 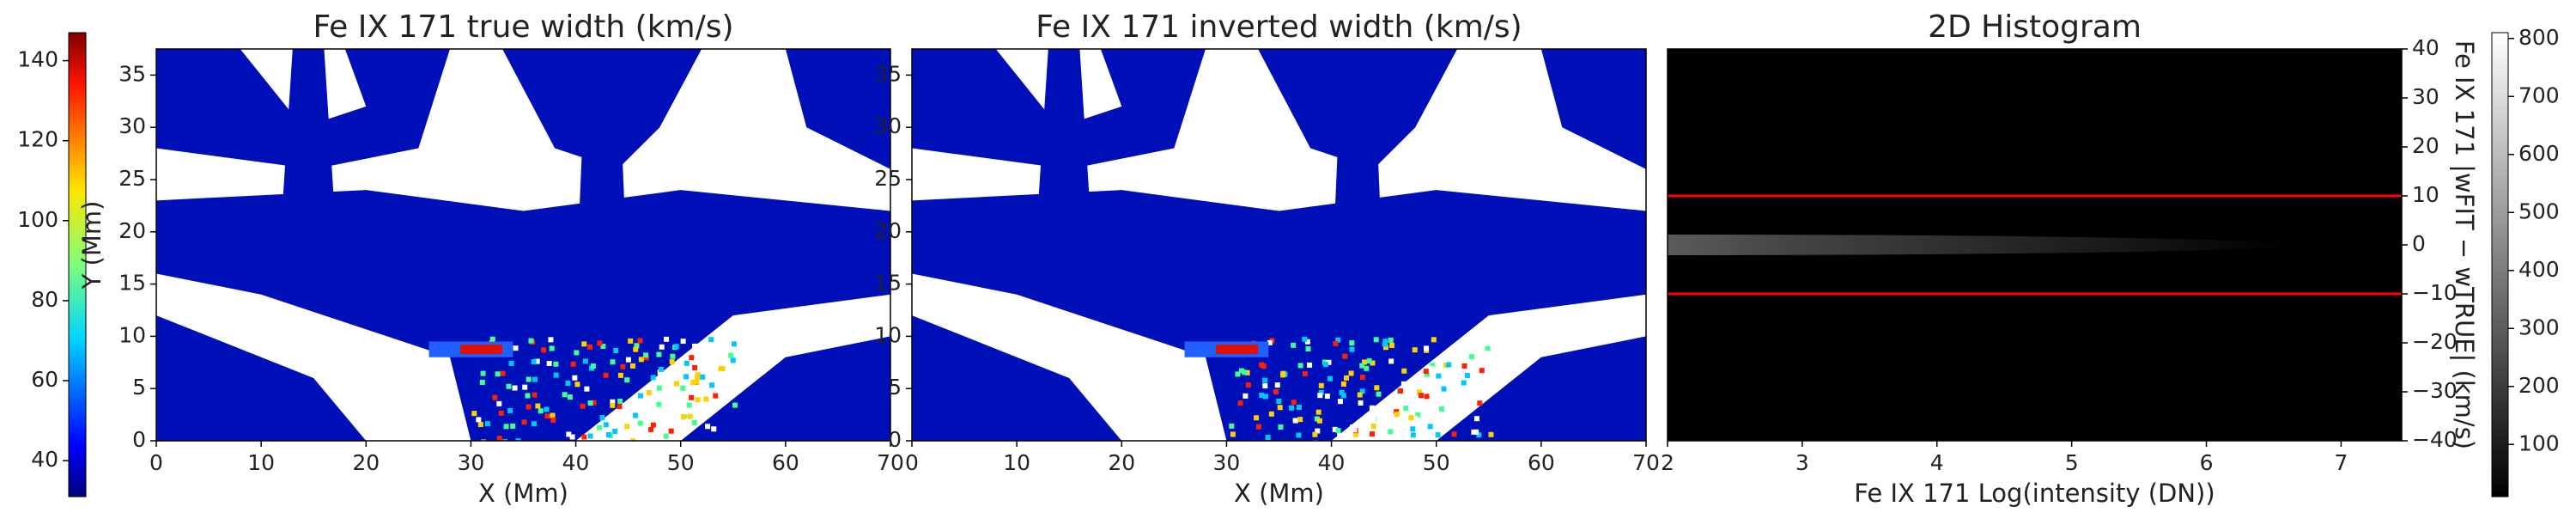 I want to click on y-tick-label: 10, so click(x=888, y=334).